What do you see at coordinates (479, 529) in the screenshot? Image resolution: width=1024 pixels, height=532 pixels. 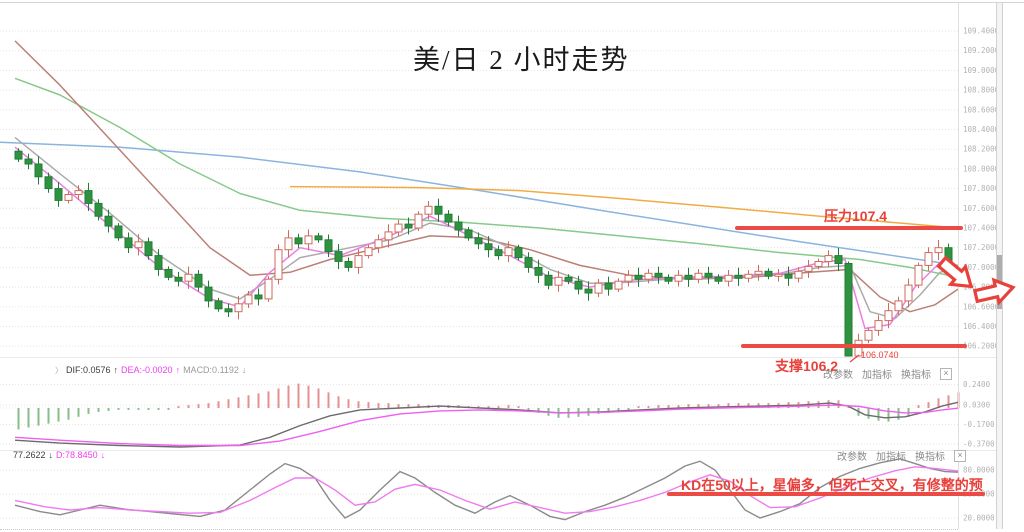 I see `bottom-border` at bounding box center [479, 529].